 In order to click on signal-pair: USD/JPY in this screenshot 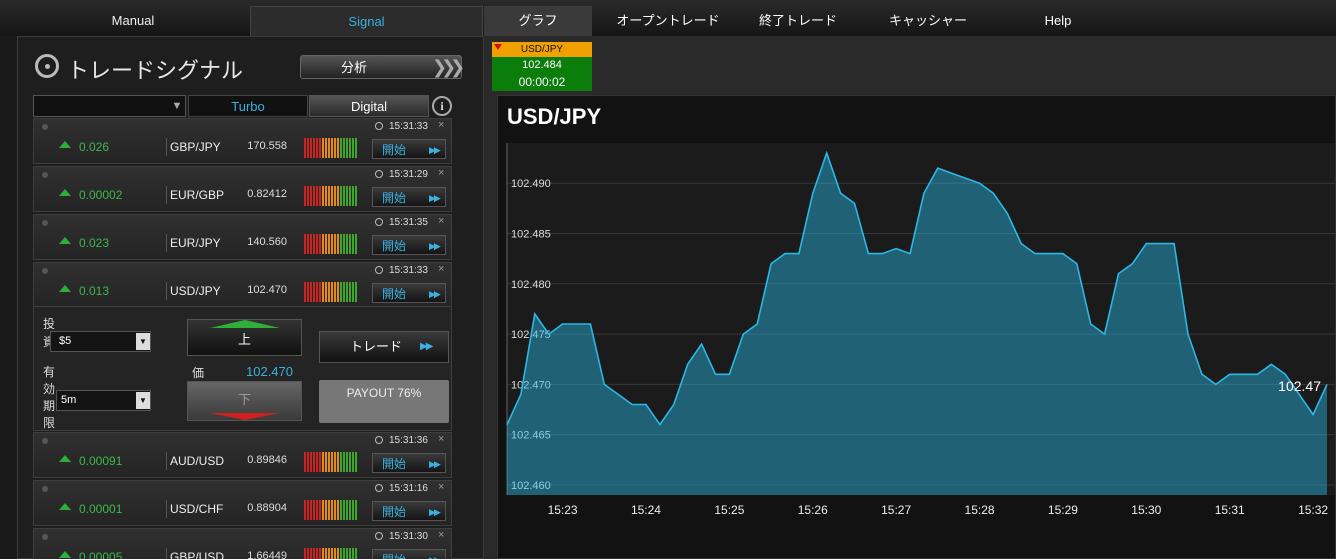, I will do `click(195, 291)`.